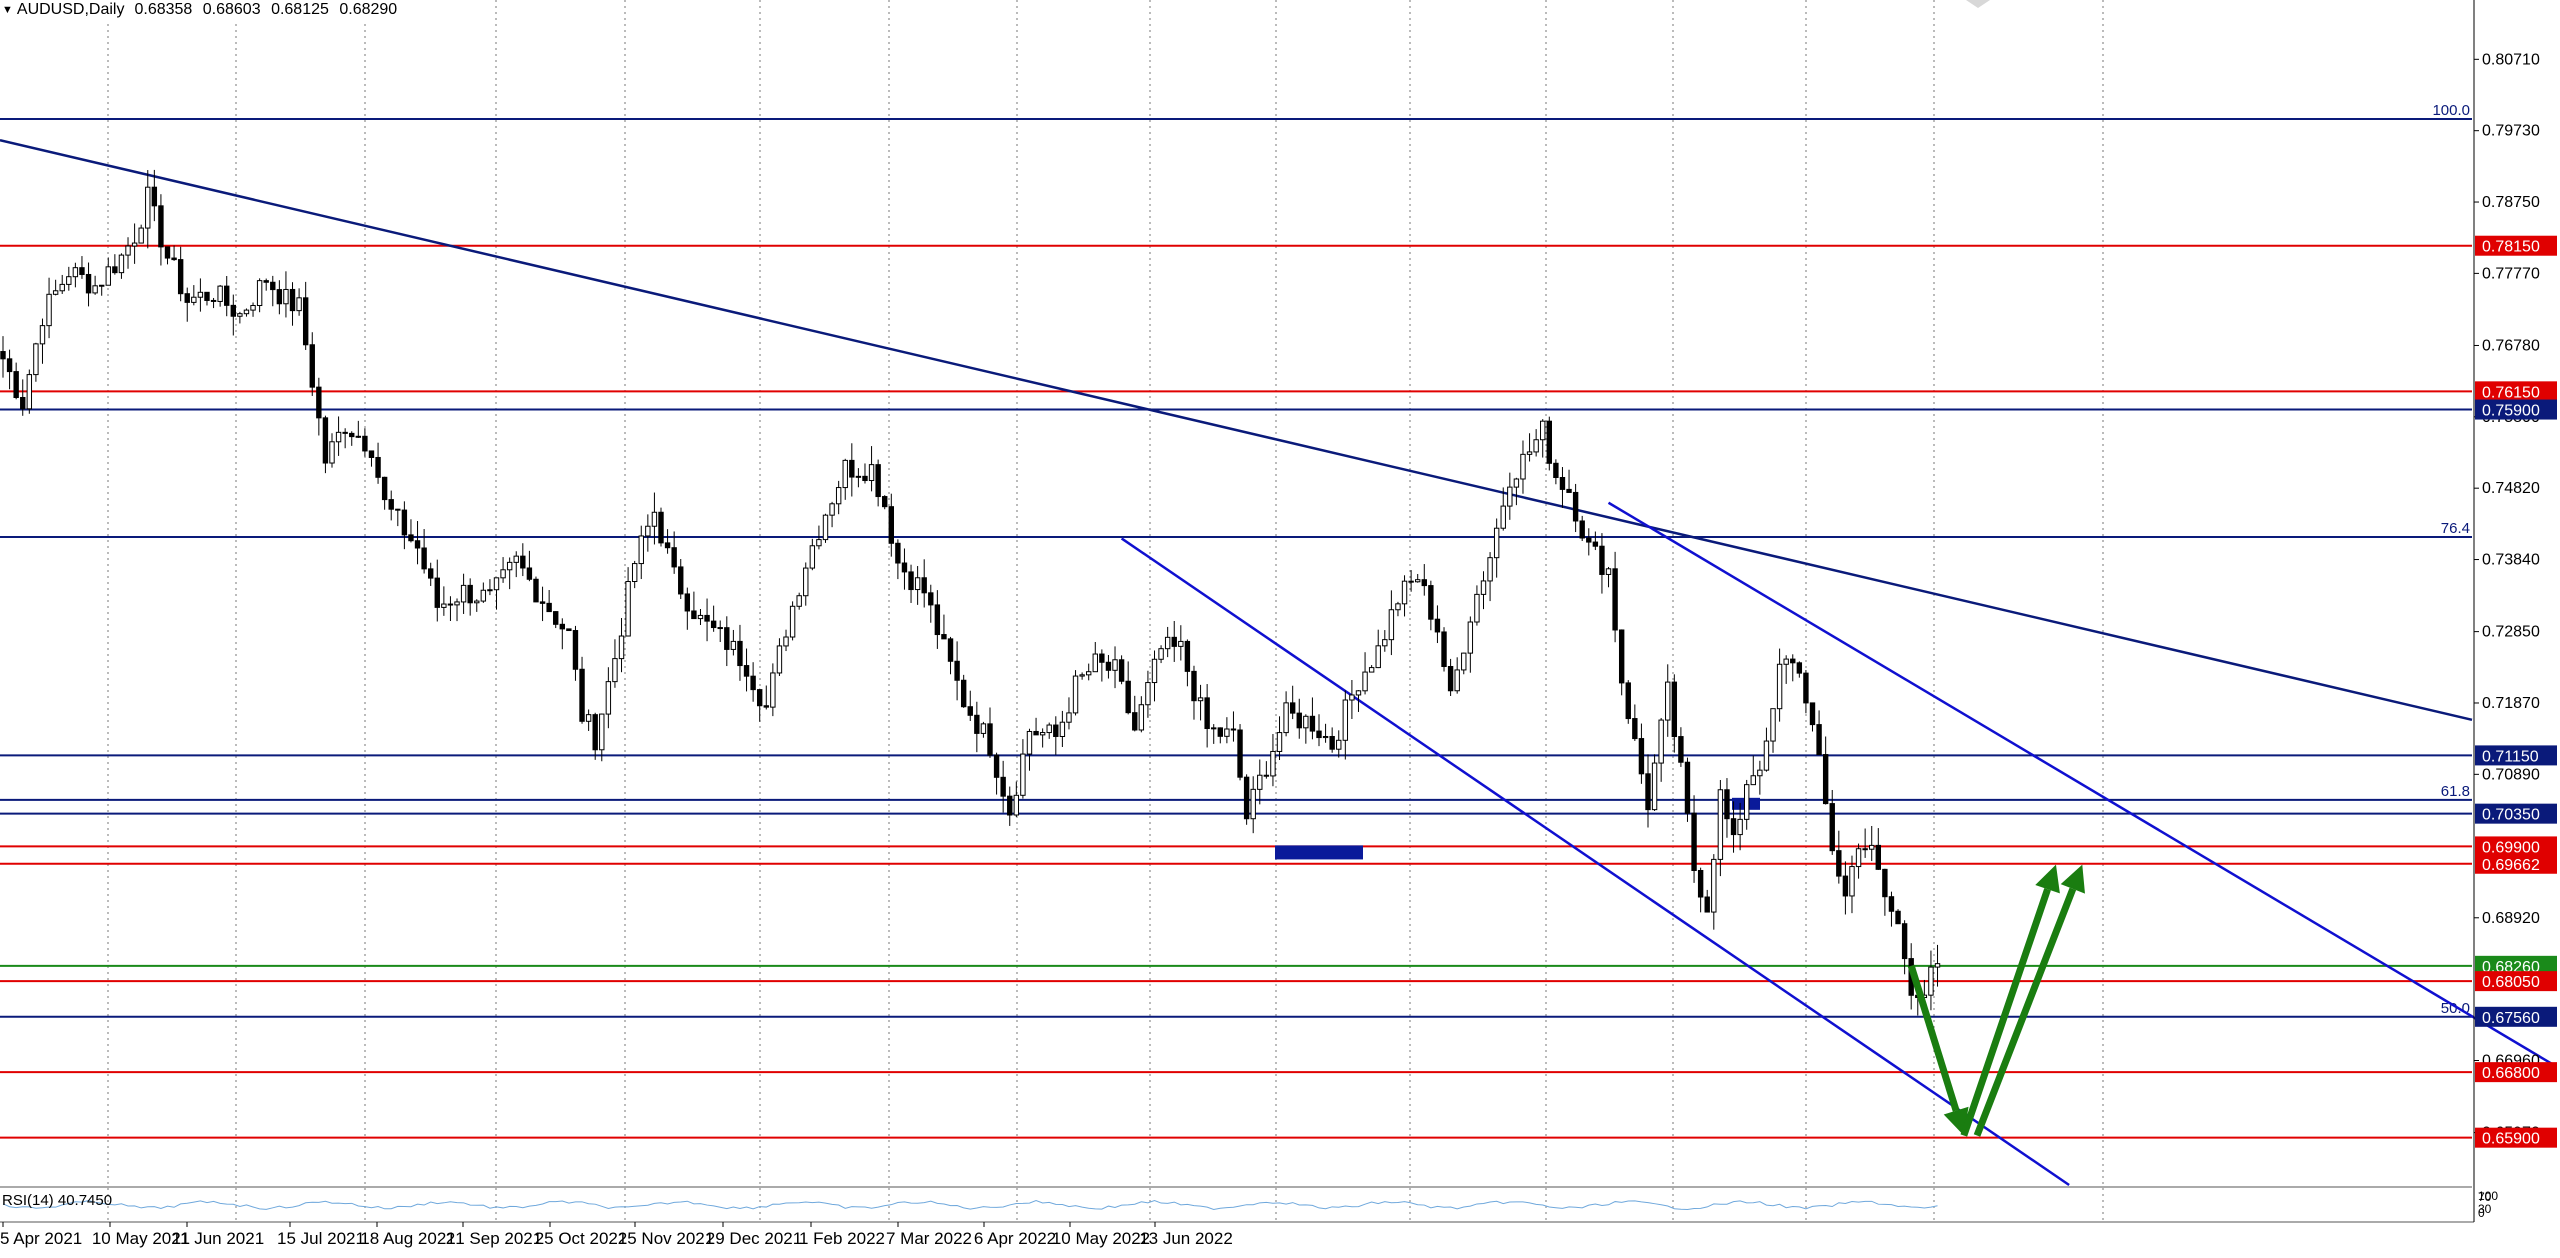 The image size is (2560, 1258). What do you see at coordinates (1101, 1238) in the screenshot?
I see `date-tick-label: 10 May 2022` at bounding box center [1101, 1238].